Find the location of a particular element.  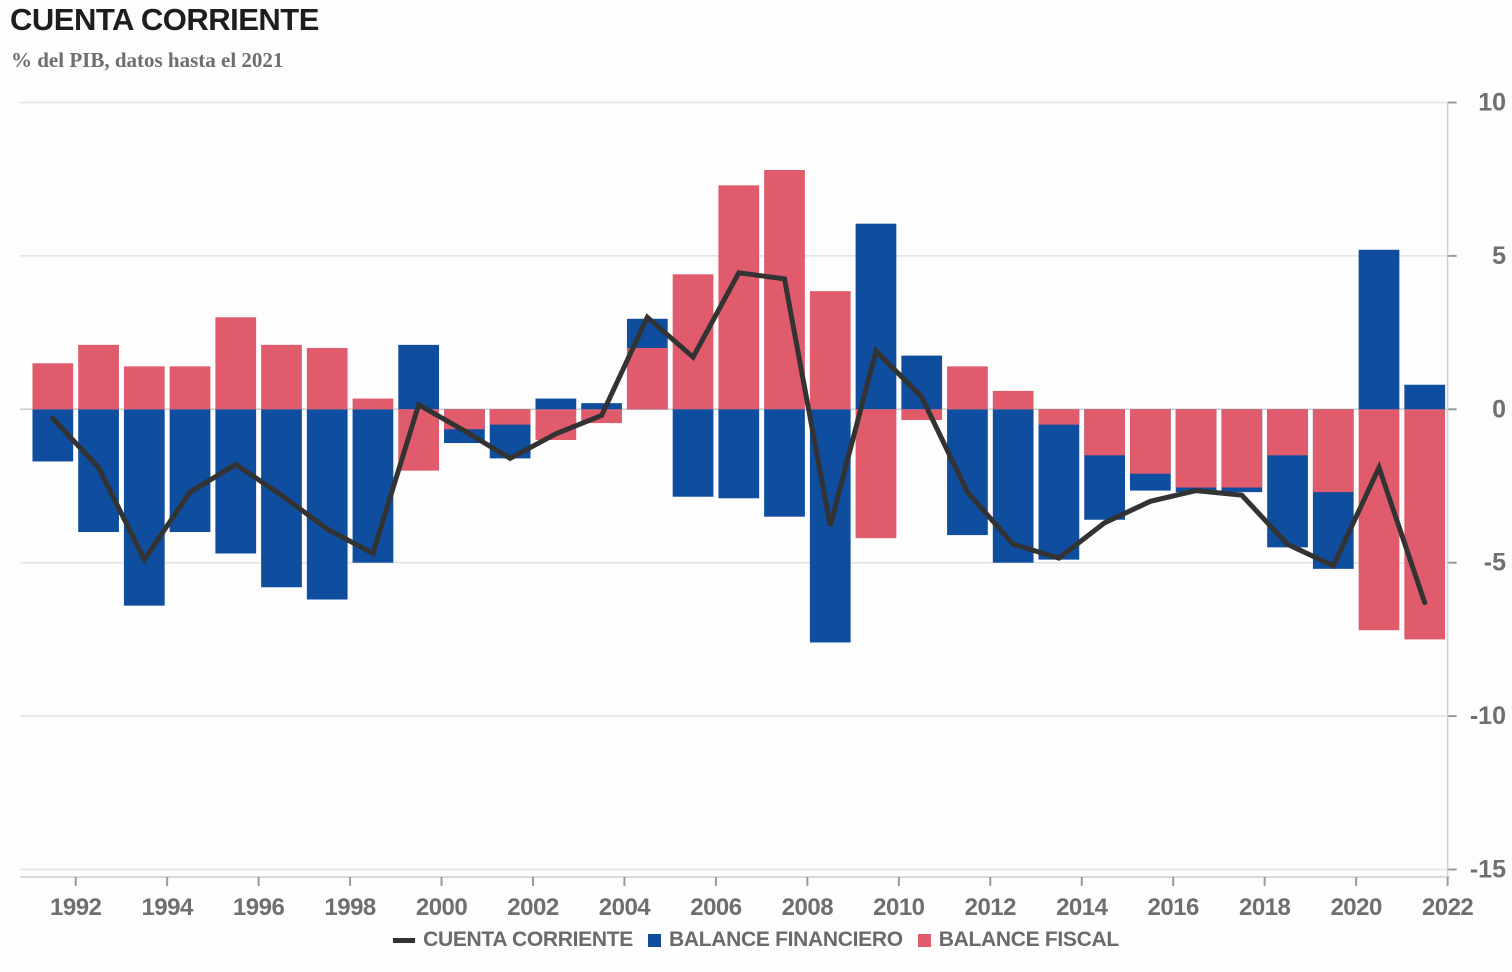

x-axis-label: 1998 is located at coordinates (350, 907).